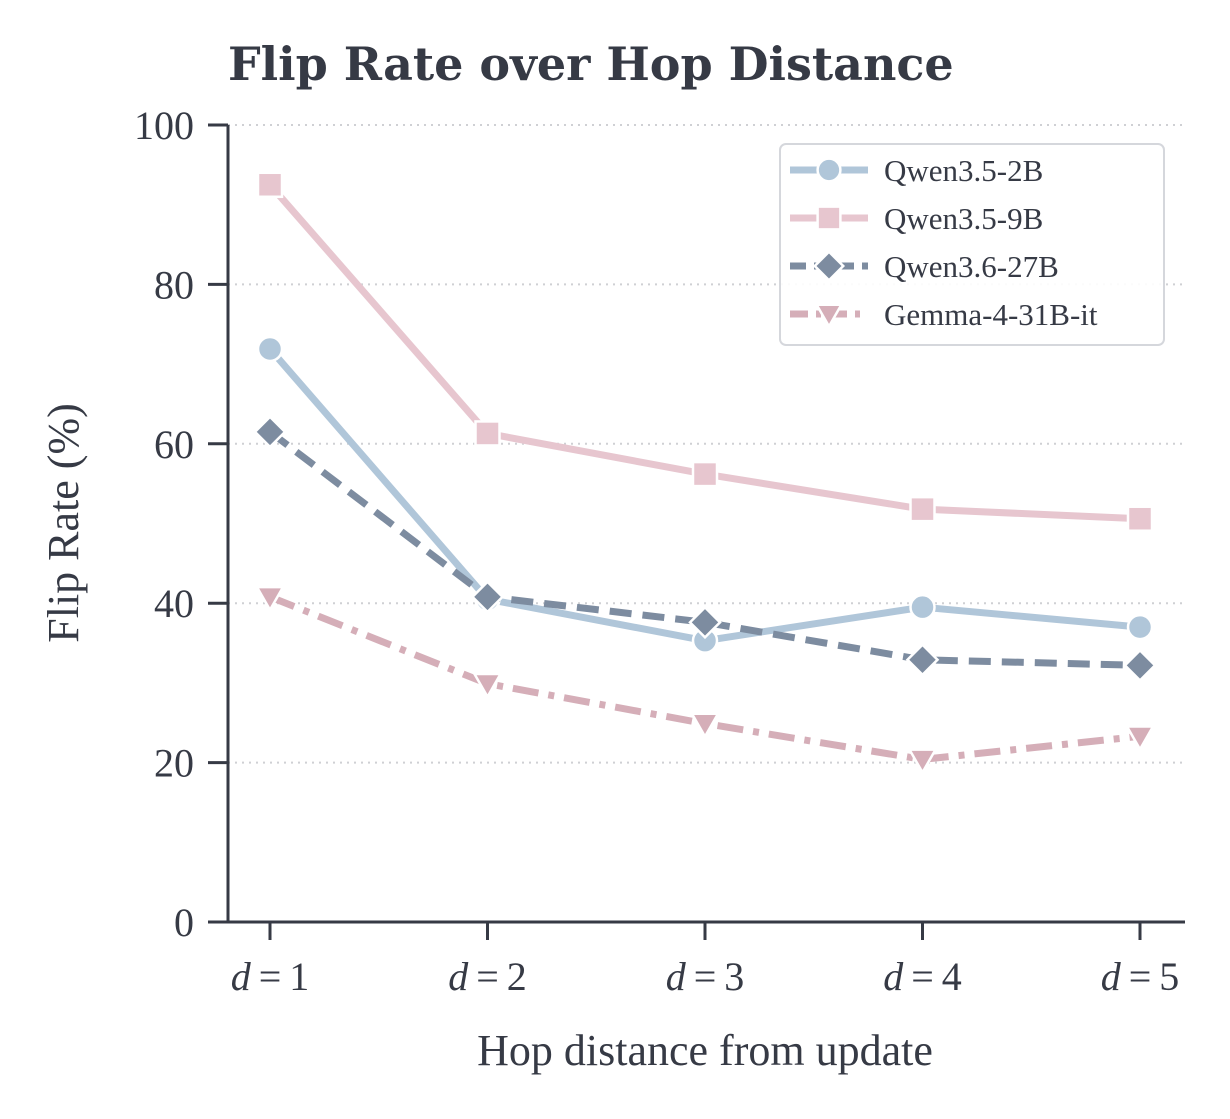 This screenshot has height=1119, width=1230. What do you see at coordinates (174, 763) in the screenshot?
I see `y-tick-label: 20` at bounding box center [174, 763].